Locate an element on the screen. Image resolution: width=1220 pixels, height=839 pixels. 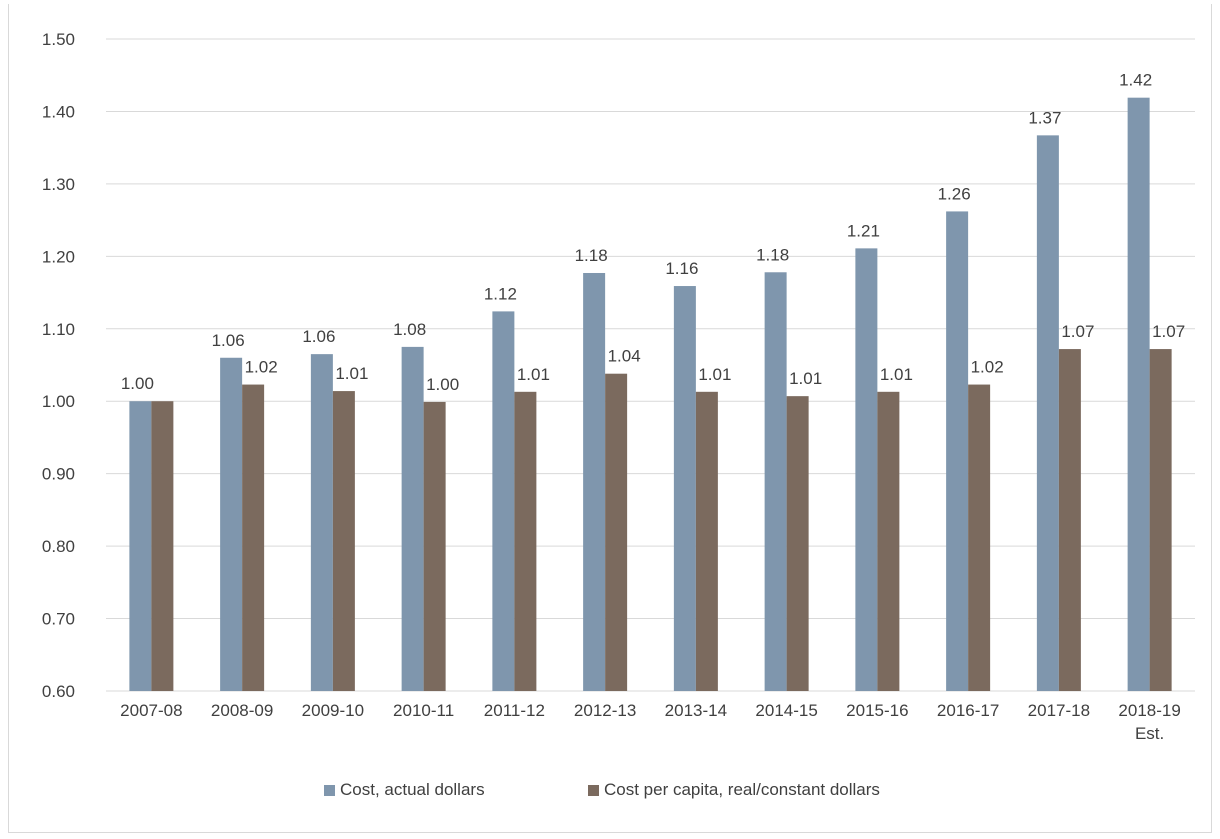
y-tick-label: 1.10 is located at coordinates (58, 329).